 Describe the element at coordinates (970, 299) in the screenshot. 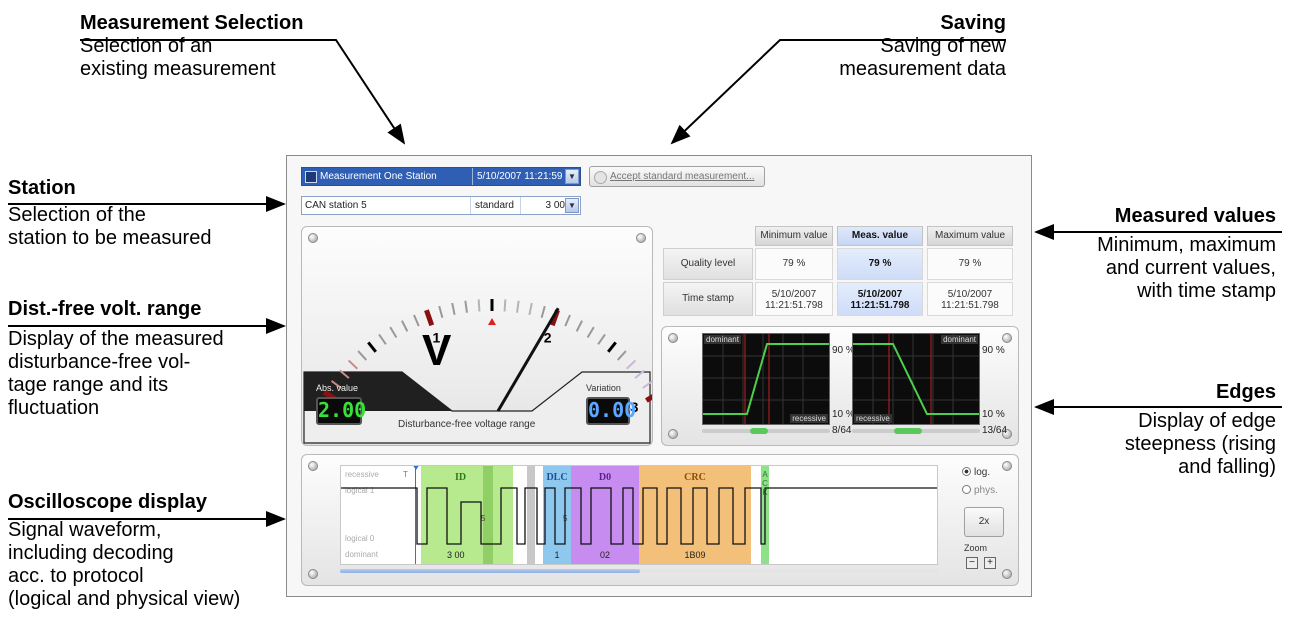

I see `timestamp-max: 5/10/2007 11:21:51.798` at that location.